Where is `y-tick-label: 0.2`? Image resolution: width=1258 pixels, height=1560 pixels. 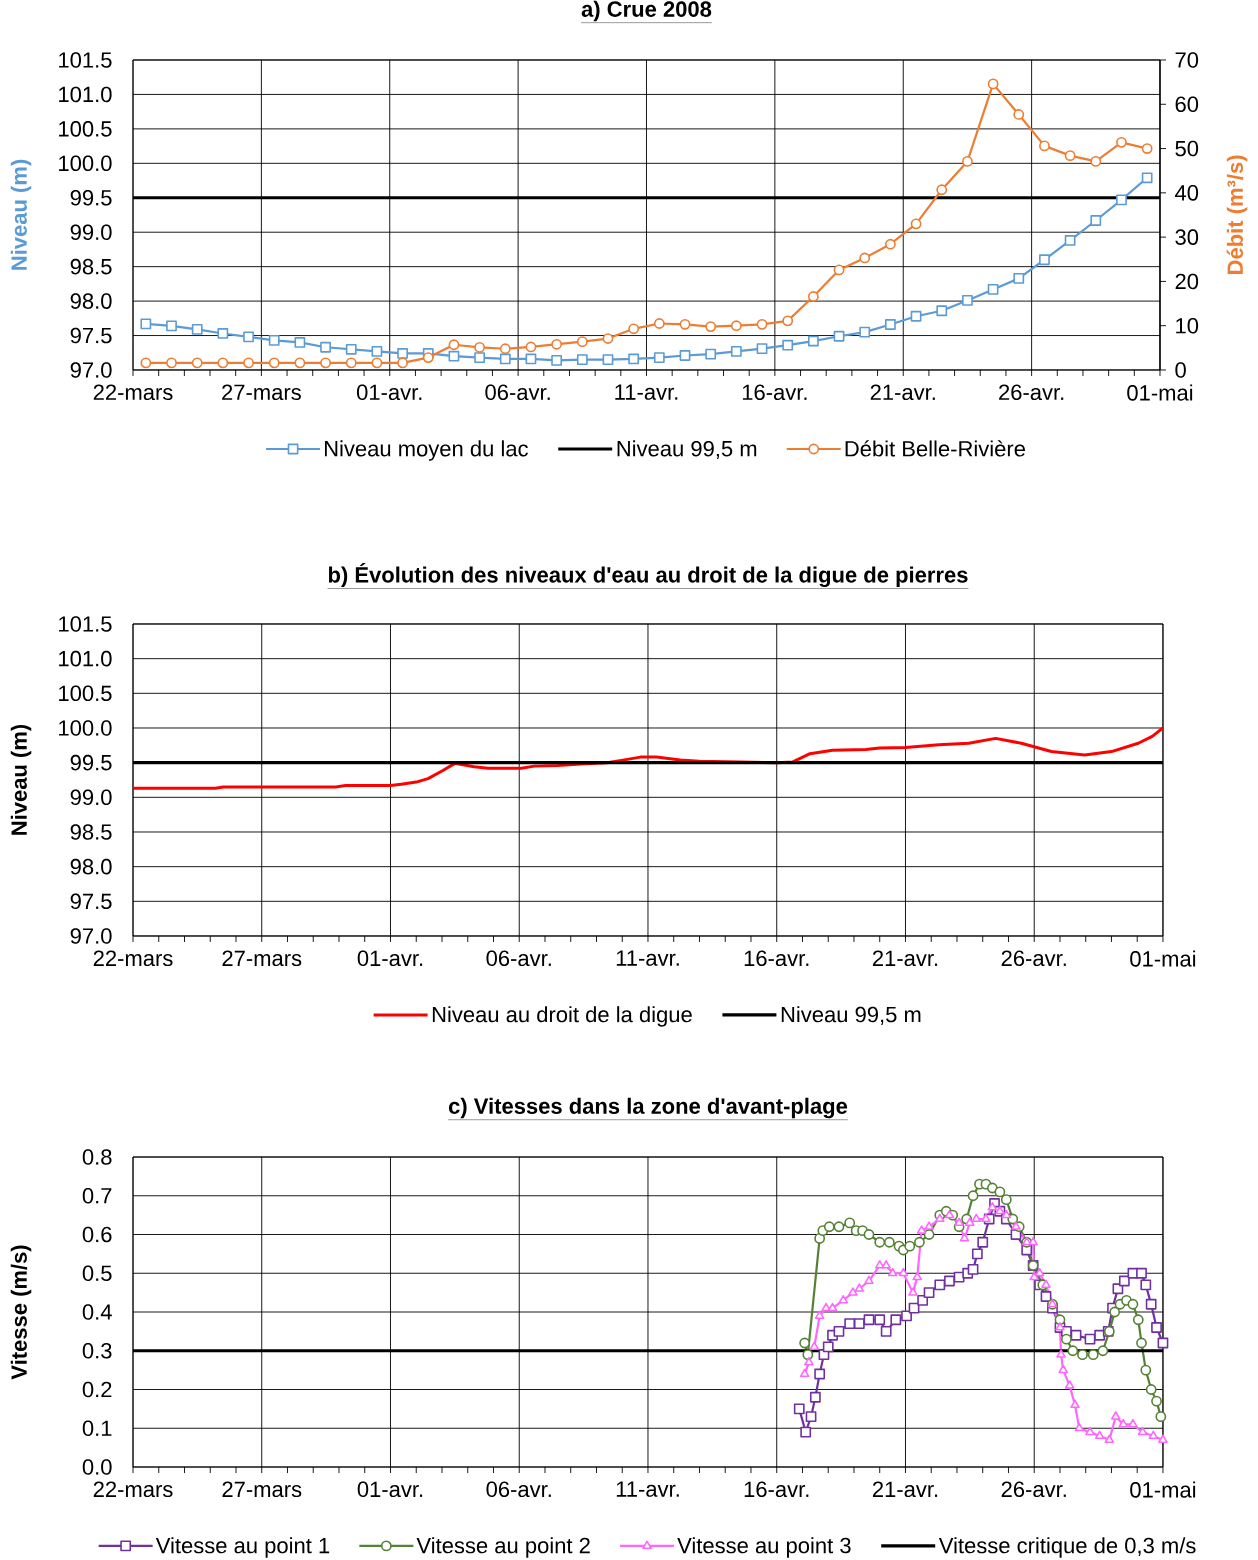
y-tick-label: 0.2 is located at coordinates (97, 1389).